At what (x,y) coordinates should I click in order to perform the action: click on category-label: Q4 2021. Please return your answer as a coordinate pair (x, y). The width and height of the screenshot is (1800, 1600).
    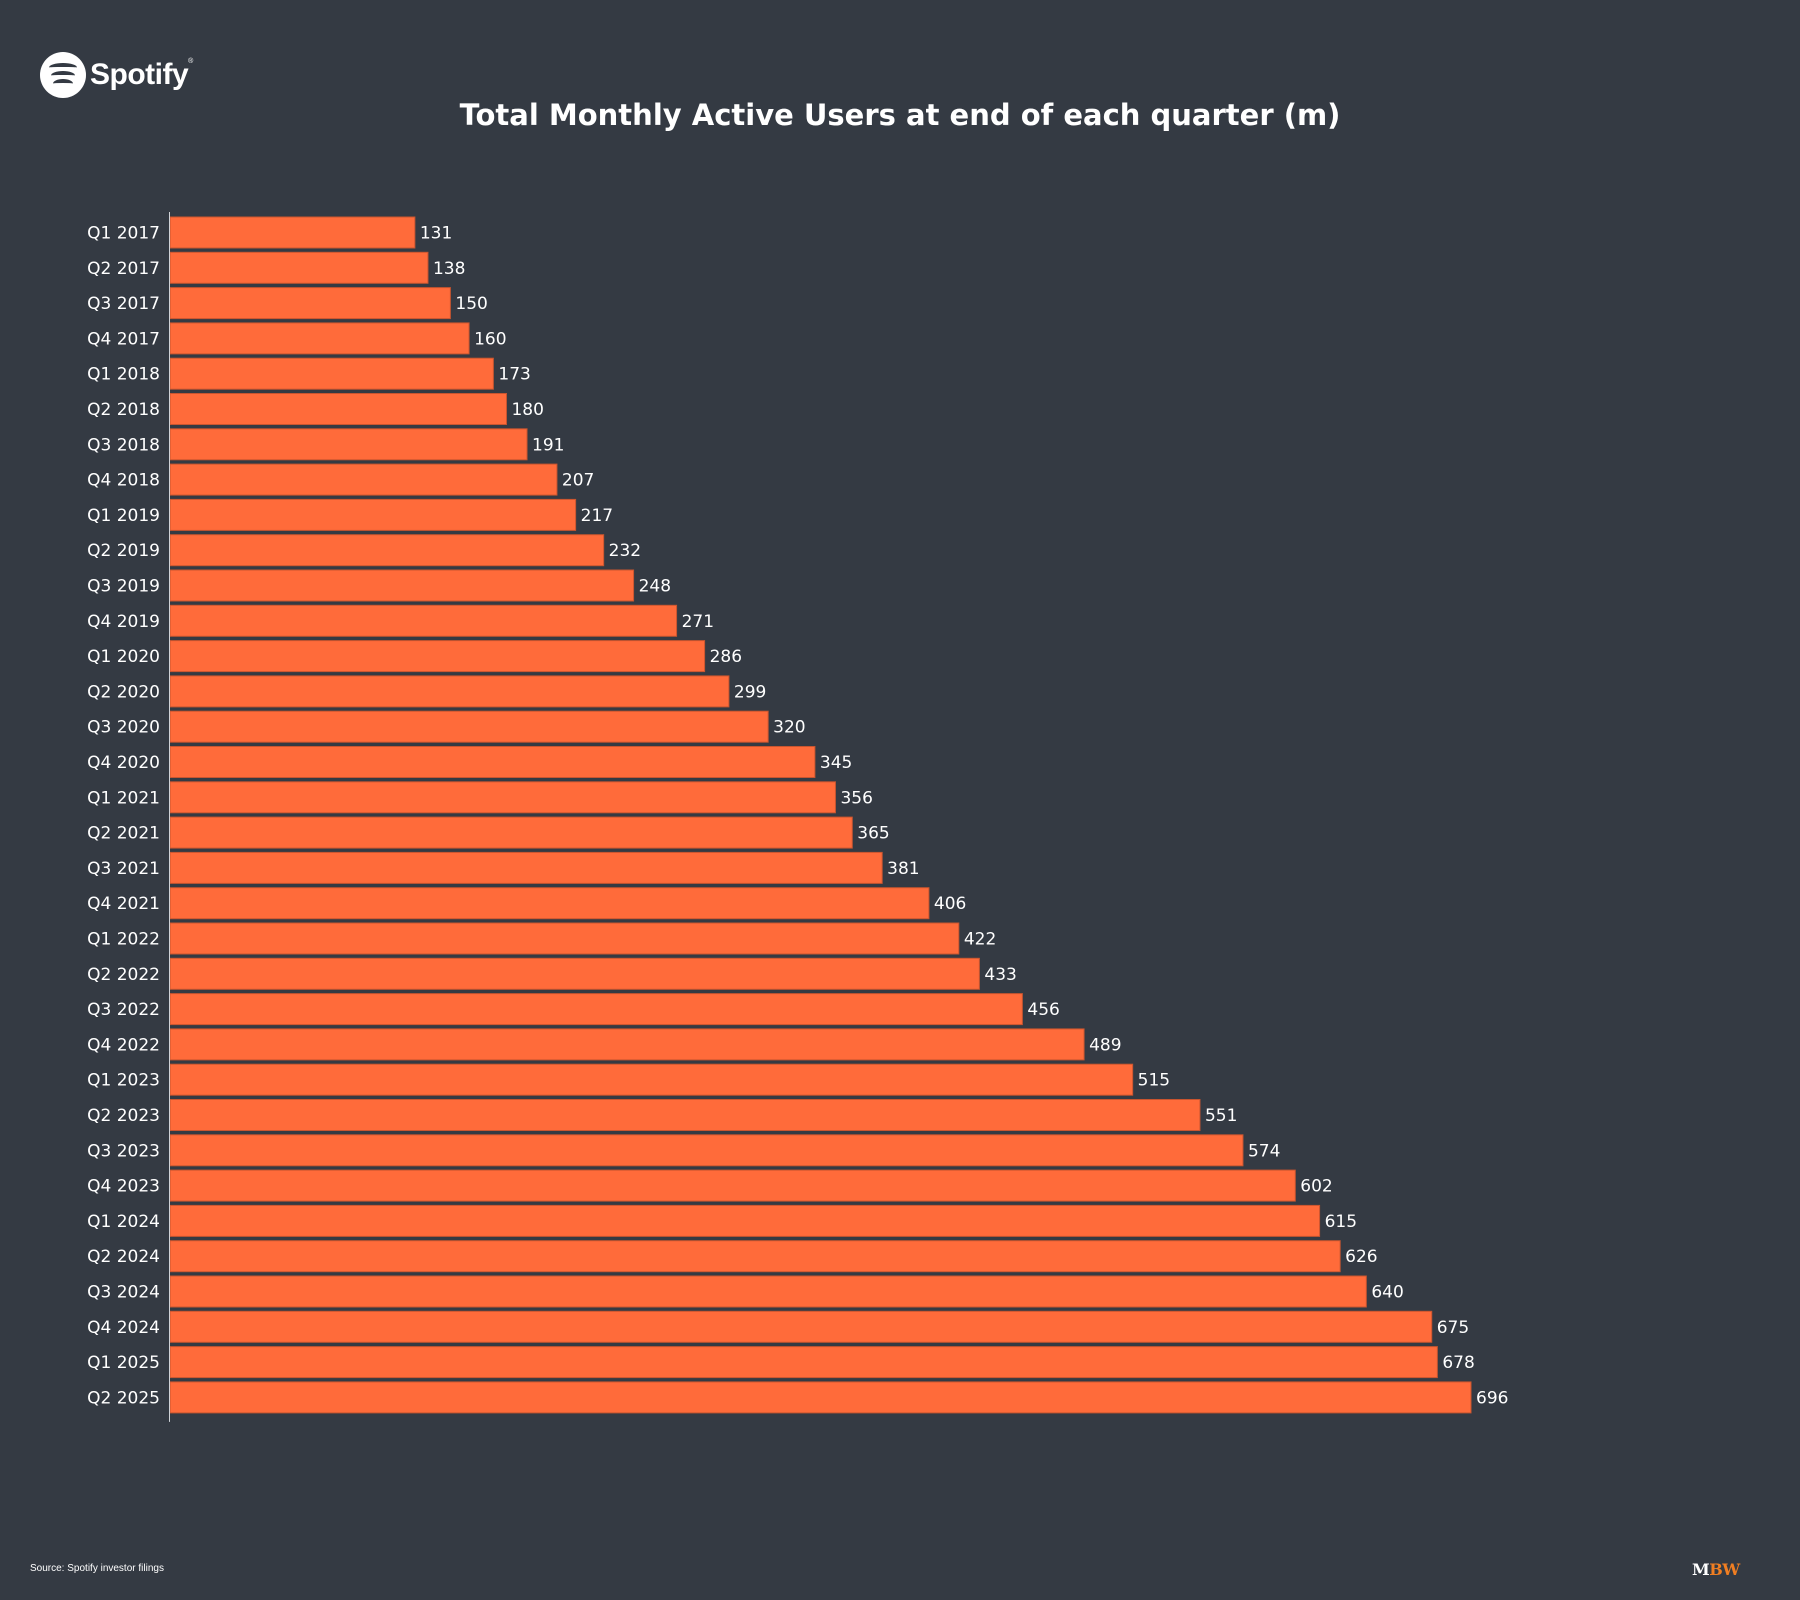
    Looking at the image, I should click on (123, 904).